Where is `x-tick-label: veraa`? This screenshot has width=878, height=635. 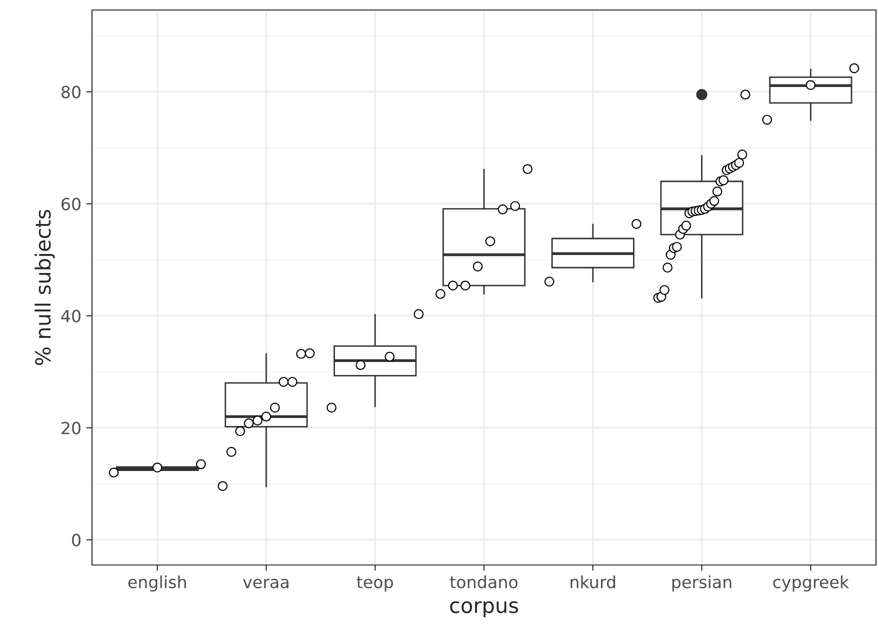
x-tick-label: veraa is located at coordinates (265, 583).